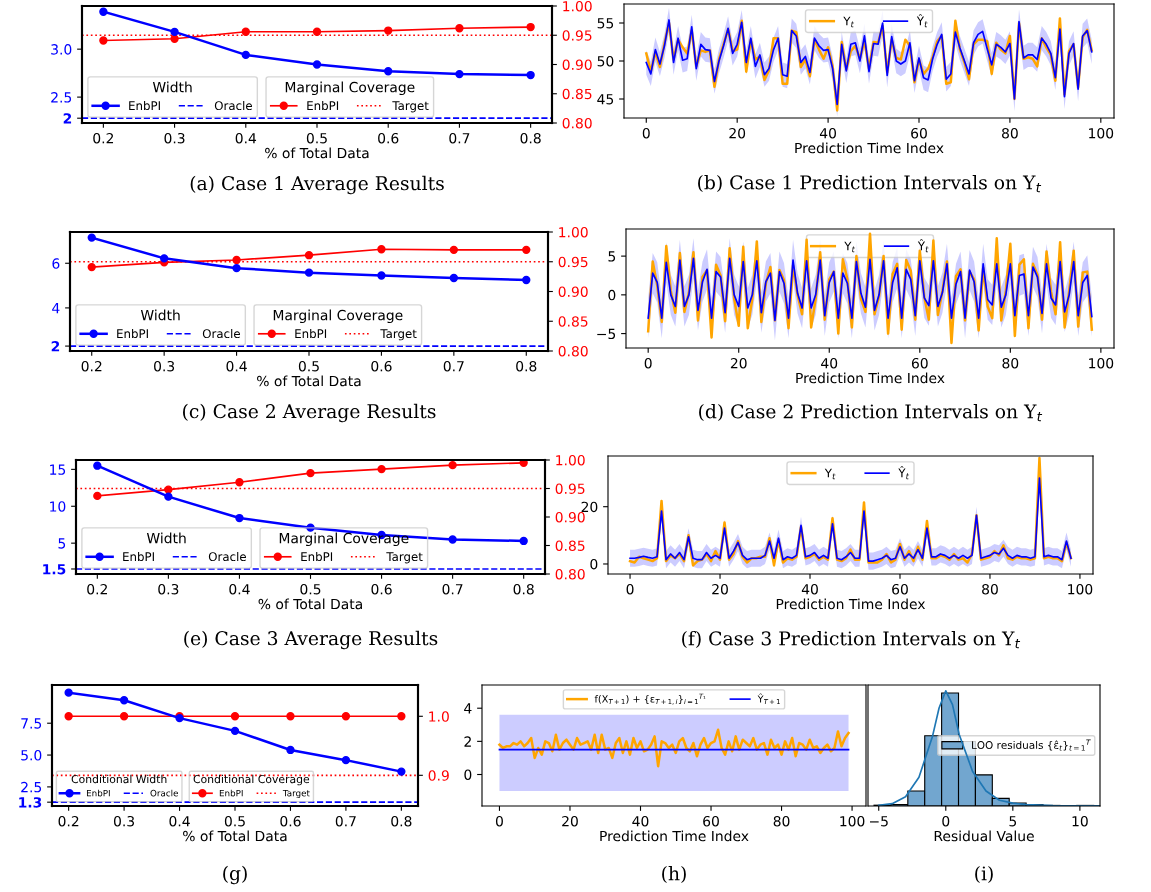  I want to click on y2-tick-label: 1.0, so click(439, 716).